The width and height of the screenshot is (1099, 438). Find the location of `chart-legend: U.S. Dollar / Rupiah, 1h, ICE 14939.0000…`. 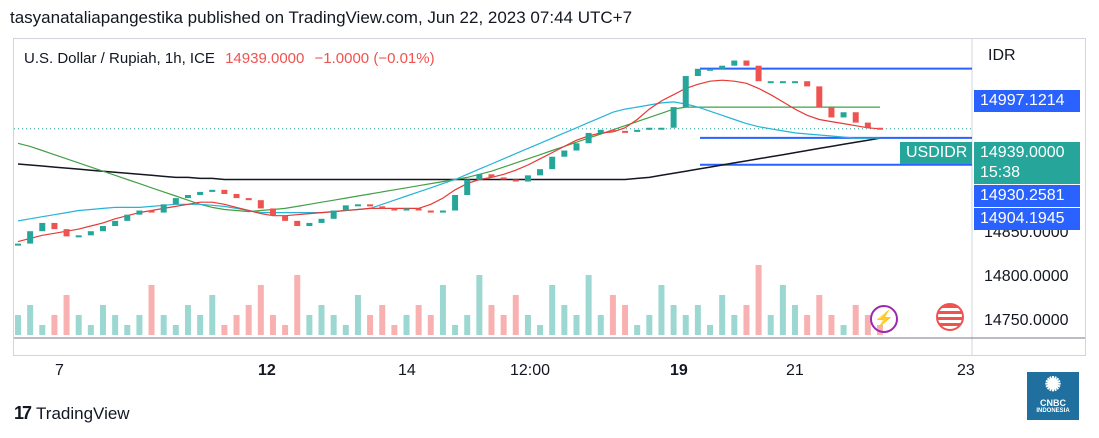

chart-legend: U.S. Dollar / Rupiah, 1h, ICE 14939.0000… is located at coordinates (229, 58).